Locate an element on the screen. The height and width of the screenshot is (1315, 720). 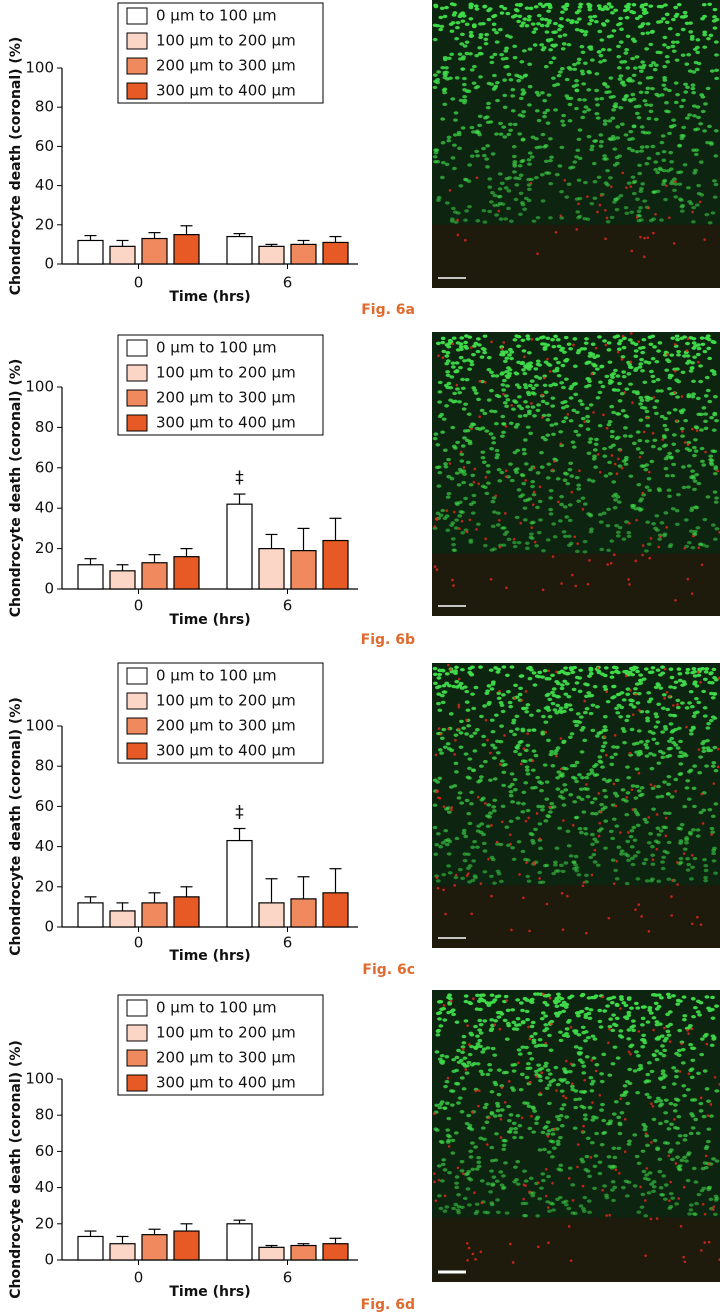
figure-label: Fig. 6d is located at coordinates (388, 1305).